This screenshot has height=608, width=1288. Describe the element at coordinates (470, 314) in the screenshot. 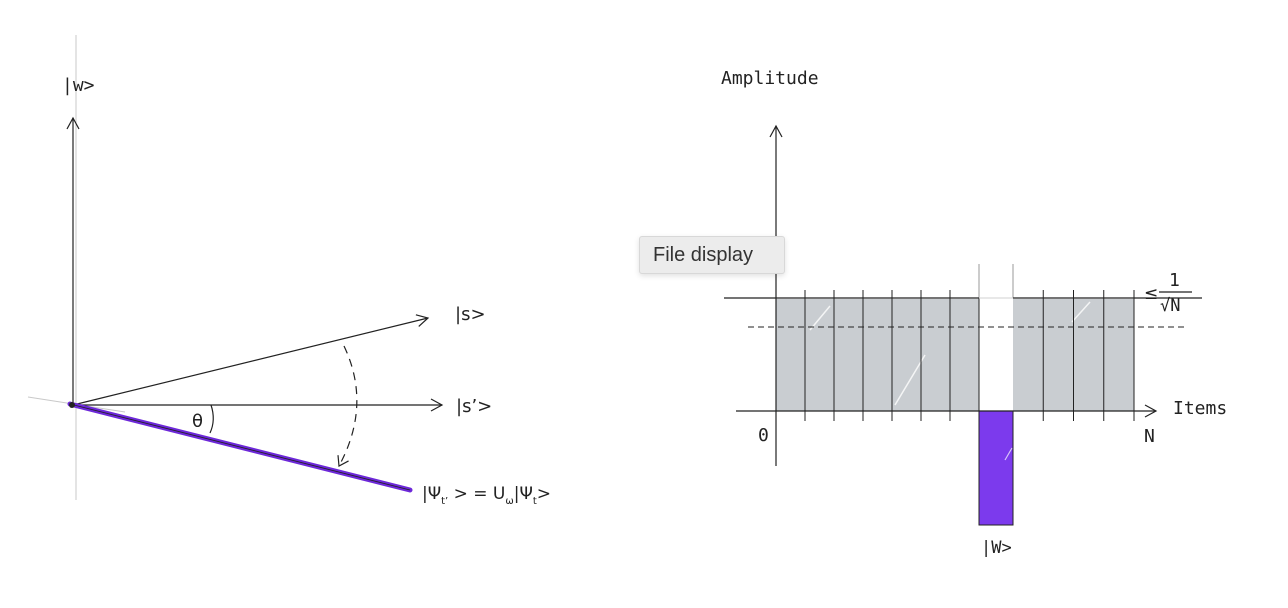

I see `s-label: |s>` at that location.